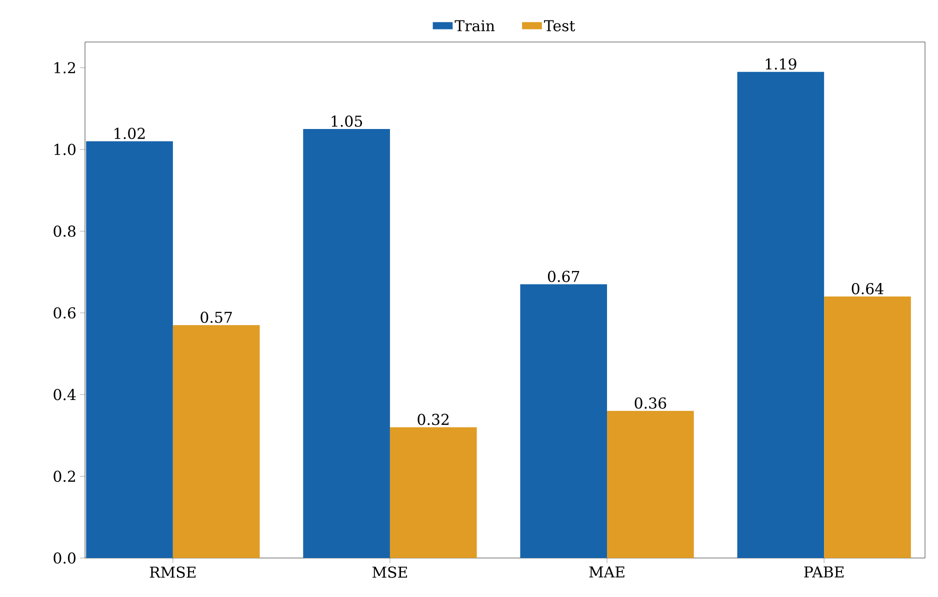 Image resolution: width=938 pixels, height=597 pixels. Describe the element at coordinates (474, 26) in the screenshot. I see `legend-label: Train` at that location.